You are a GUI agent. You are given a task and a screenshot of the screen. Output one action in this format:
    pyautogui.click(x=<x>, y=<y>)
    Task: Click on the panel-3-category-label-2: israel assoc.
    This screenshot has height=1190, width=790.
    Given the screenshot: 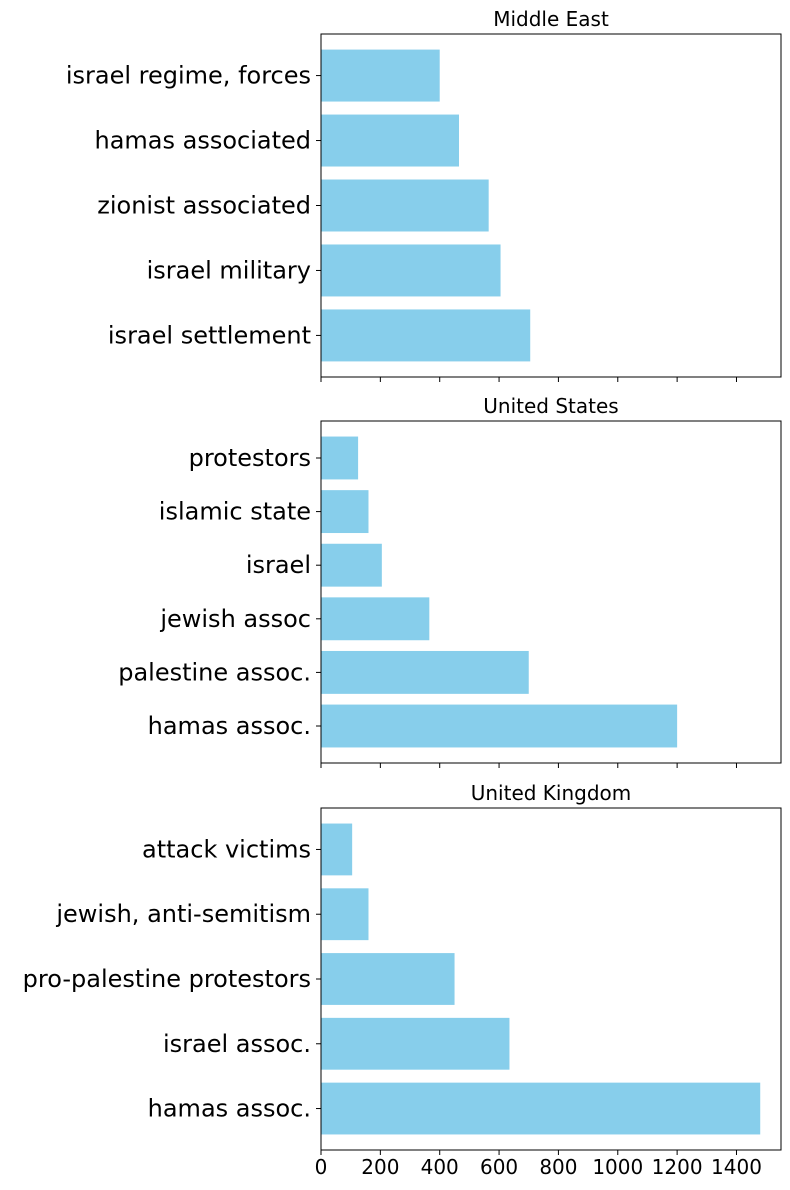 What is the action you would take?
    pyautogui.click(x=237, y=1044)
    